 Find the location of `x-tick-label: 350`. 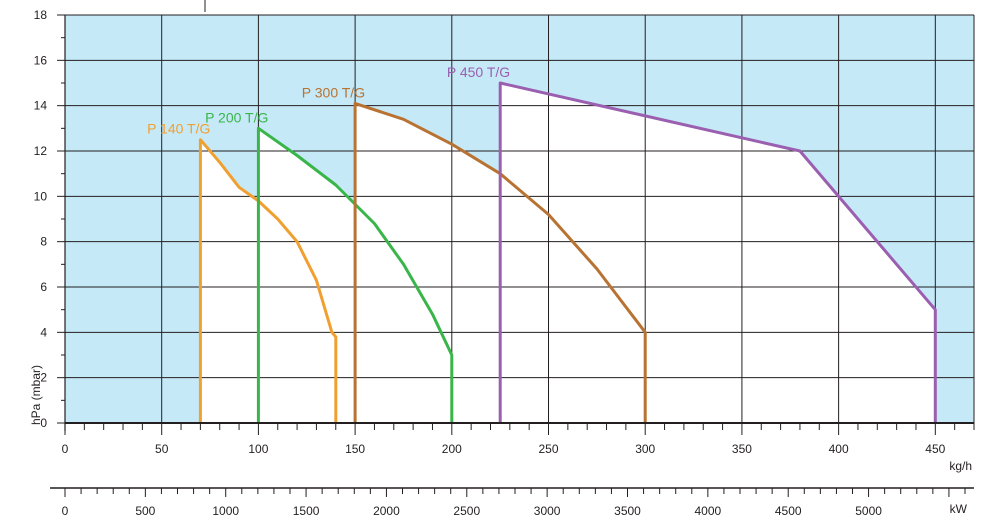

x-tick-label: 350 is located at coordinates (742, 449).